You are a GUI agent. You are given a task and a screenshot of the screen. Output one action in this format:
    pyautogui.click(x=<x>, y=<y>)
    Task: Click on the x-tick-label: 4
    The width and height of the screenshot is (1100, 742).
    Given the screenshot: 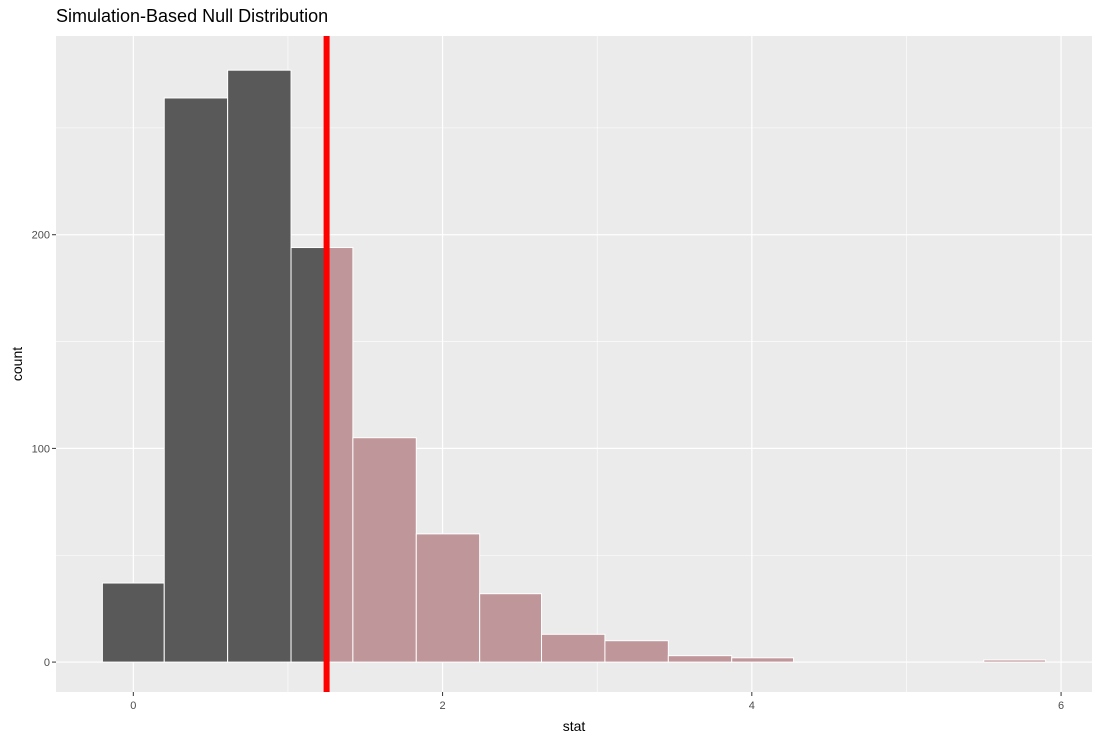 What is the action you would take?
    pyautogui.click(x=752, y=706)
    